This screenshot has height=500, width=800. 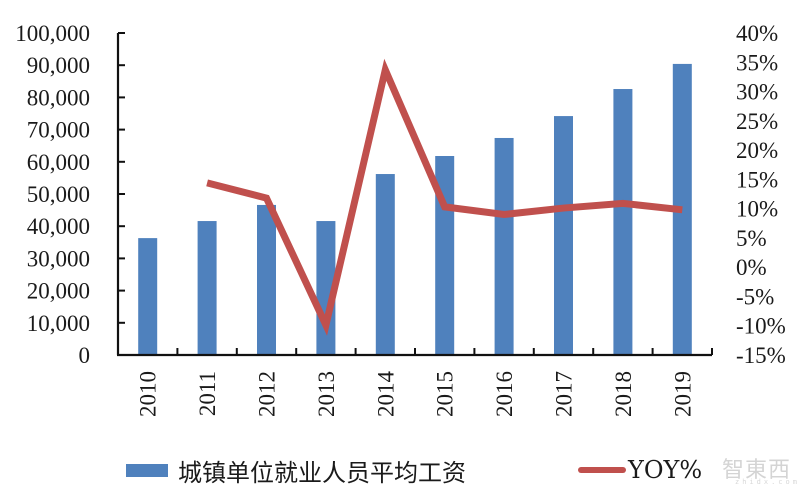 I want to click on x-tick-label: 2018, so click(x=623, y=394).